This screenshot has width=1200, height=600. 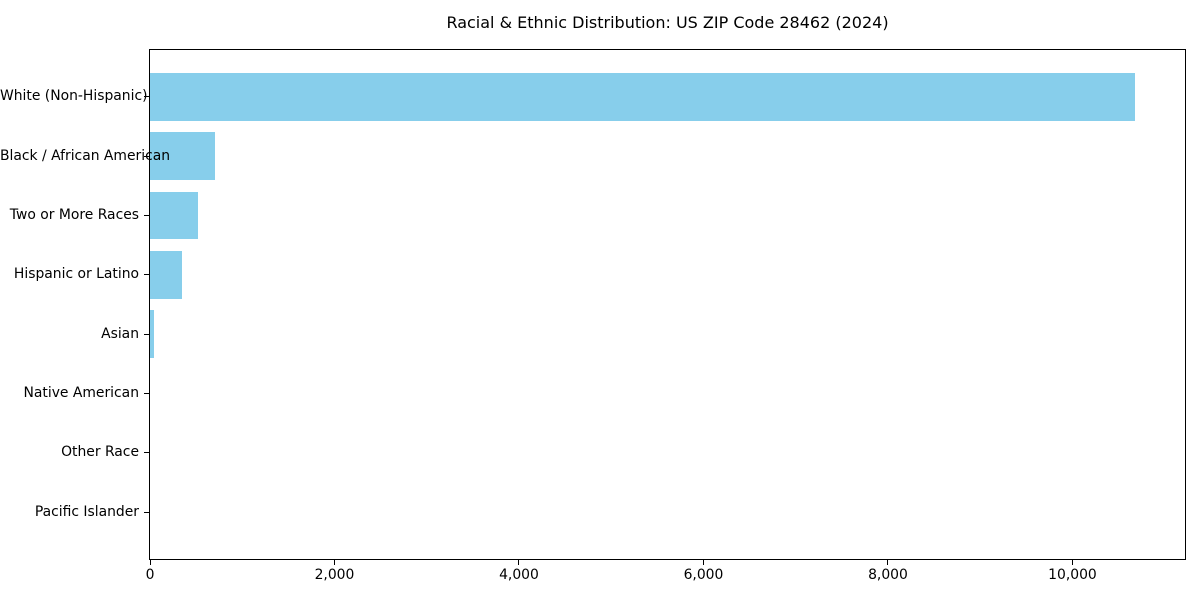 What do you see at coordinates (182, 156) in the screenshot?
I see `bar-black-african-american` at bounding box center [182, 156].